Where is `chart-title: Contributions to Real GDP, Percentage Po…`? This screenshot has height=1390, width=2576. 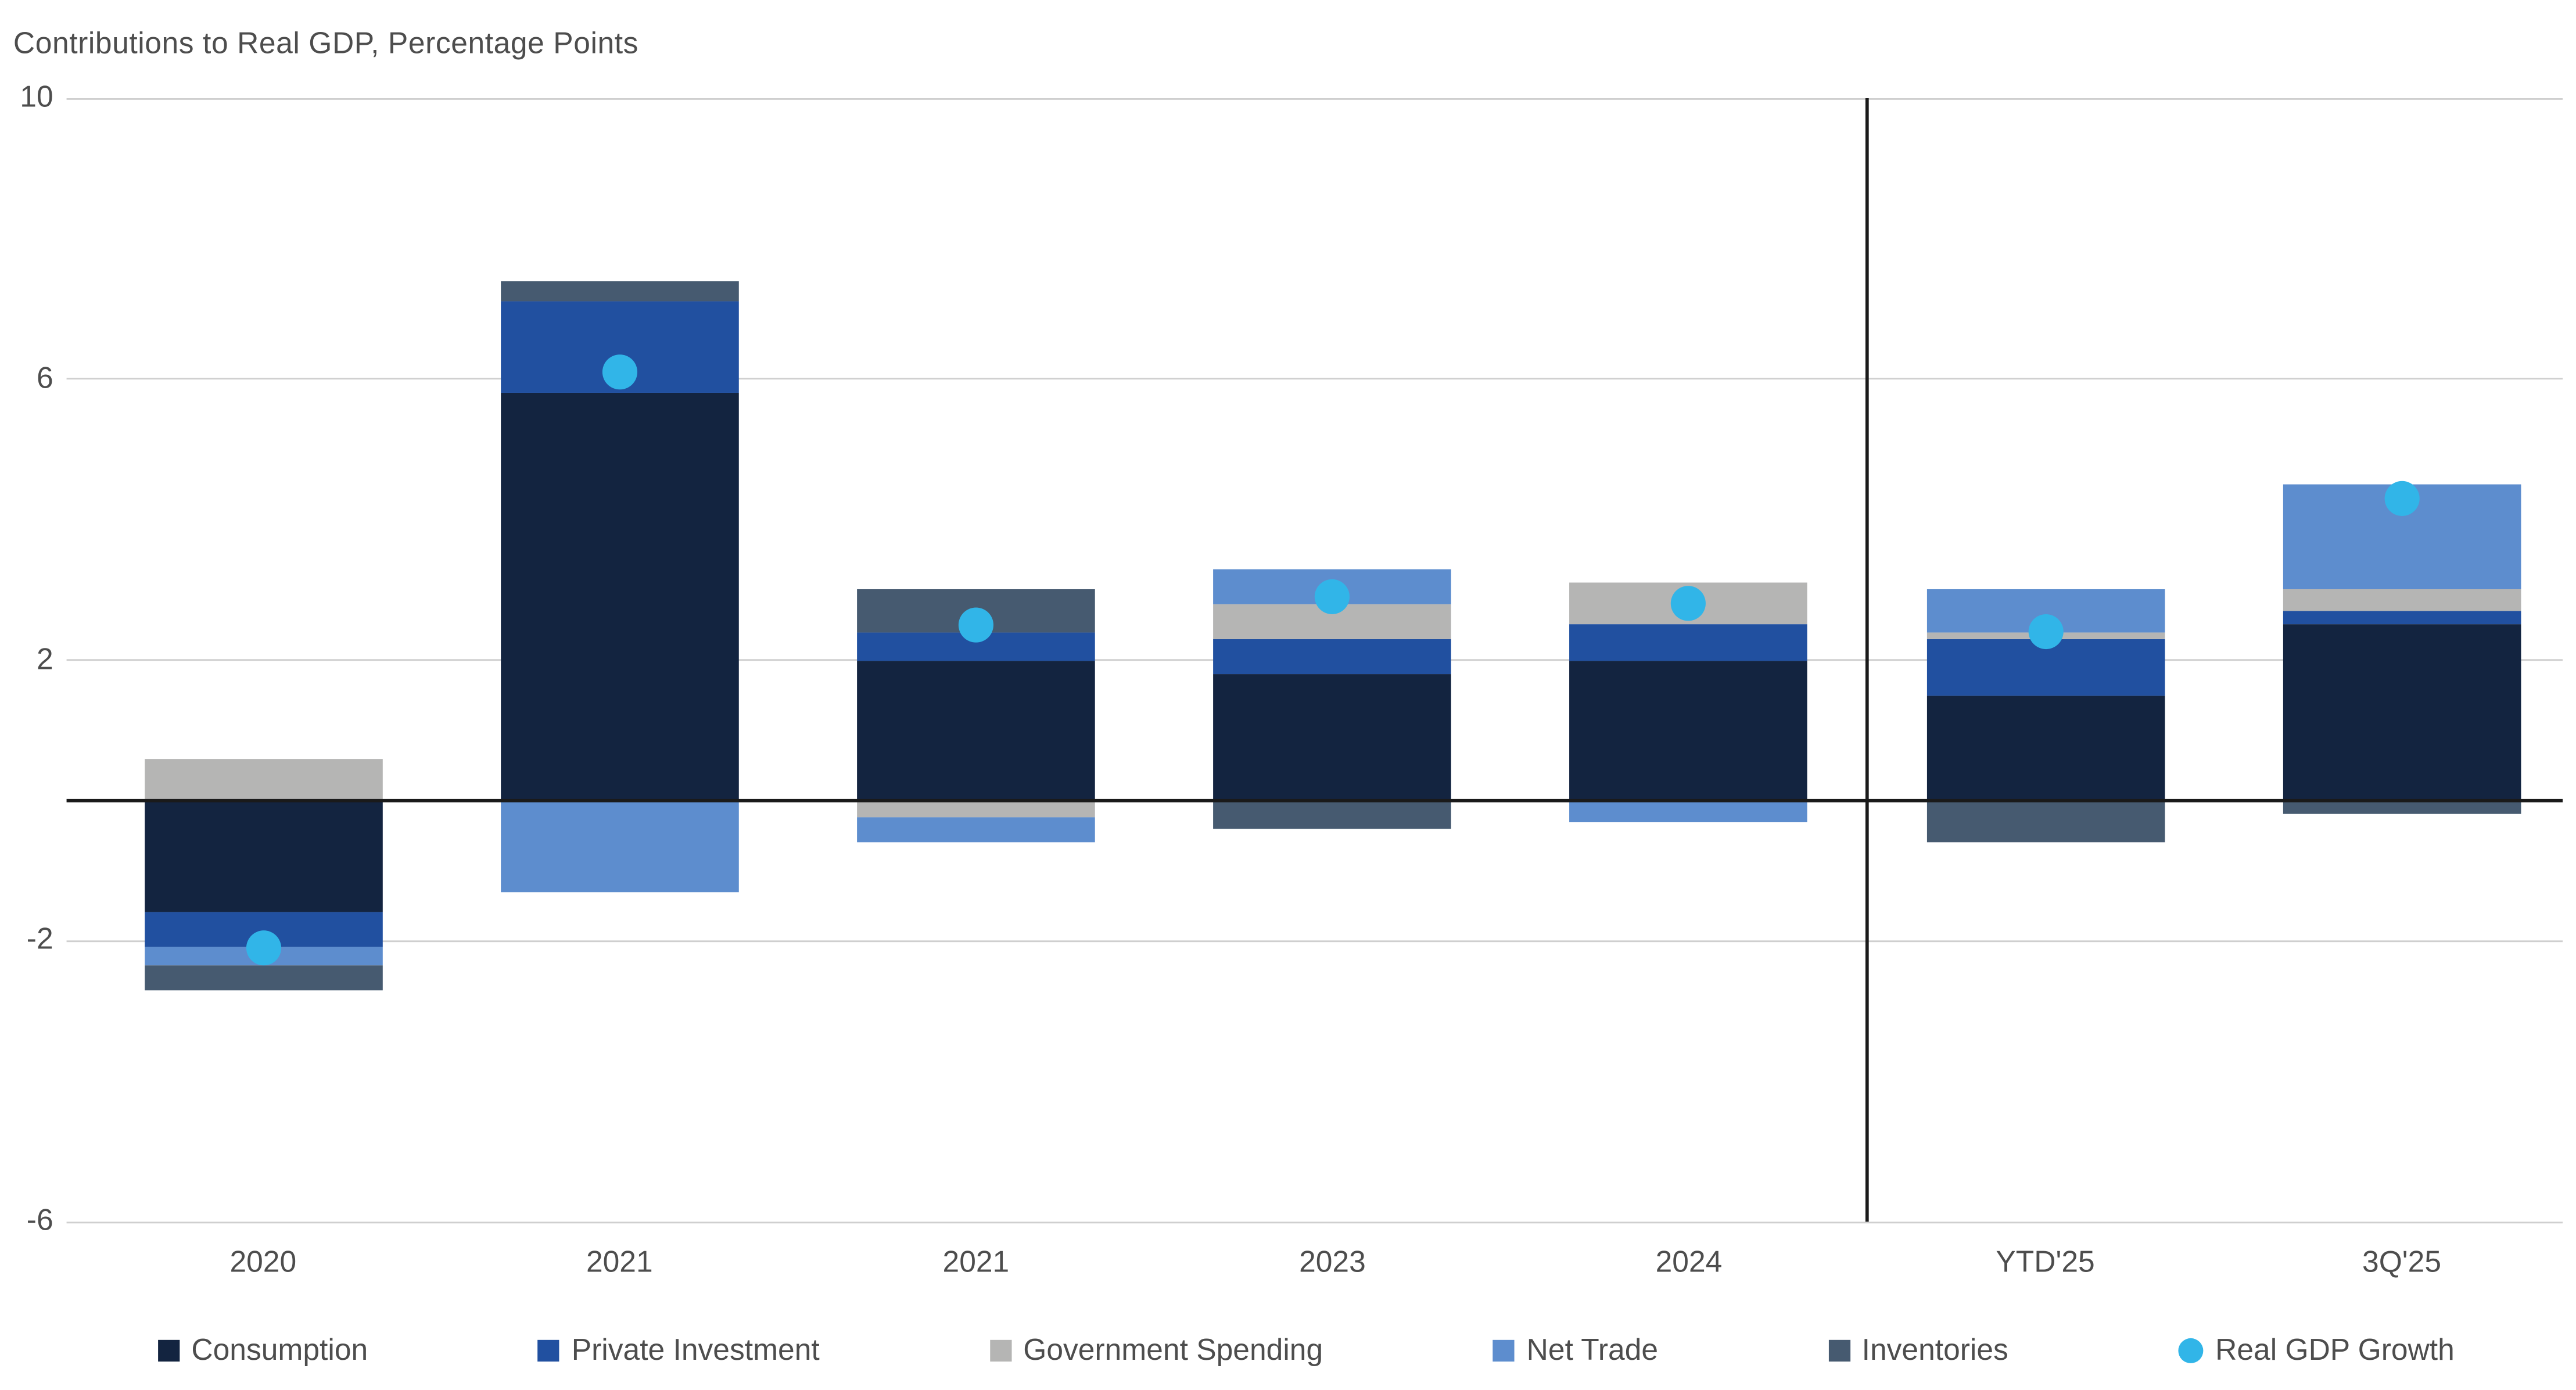
chart-title: Contributions to Real GDP, Percentage Po… is located at coordinates (326, 43).